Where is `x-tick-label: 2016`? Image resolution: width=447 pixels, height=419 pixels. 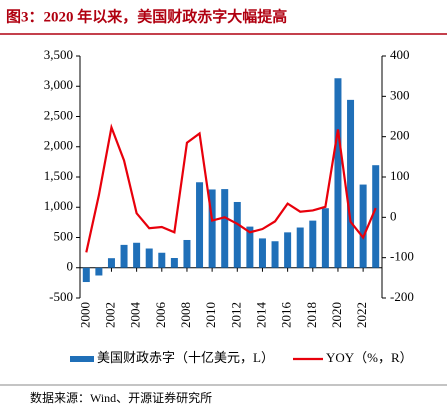
x-tick-label: 2016 is located at coordinates (286, 315).